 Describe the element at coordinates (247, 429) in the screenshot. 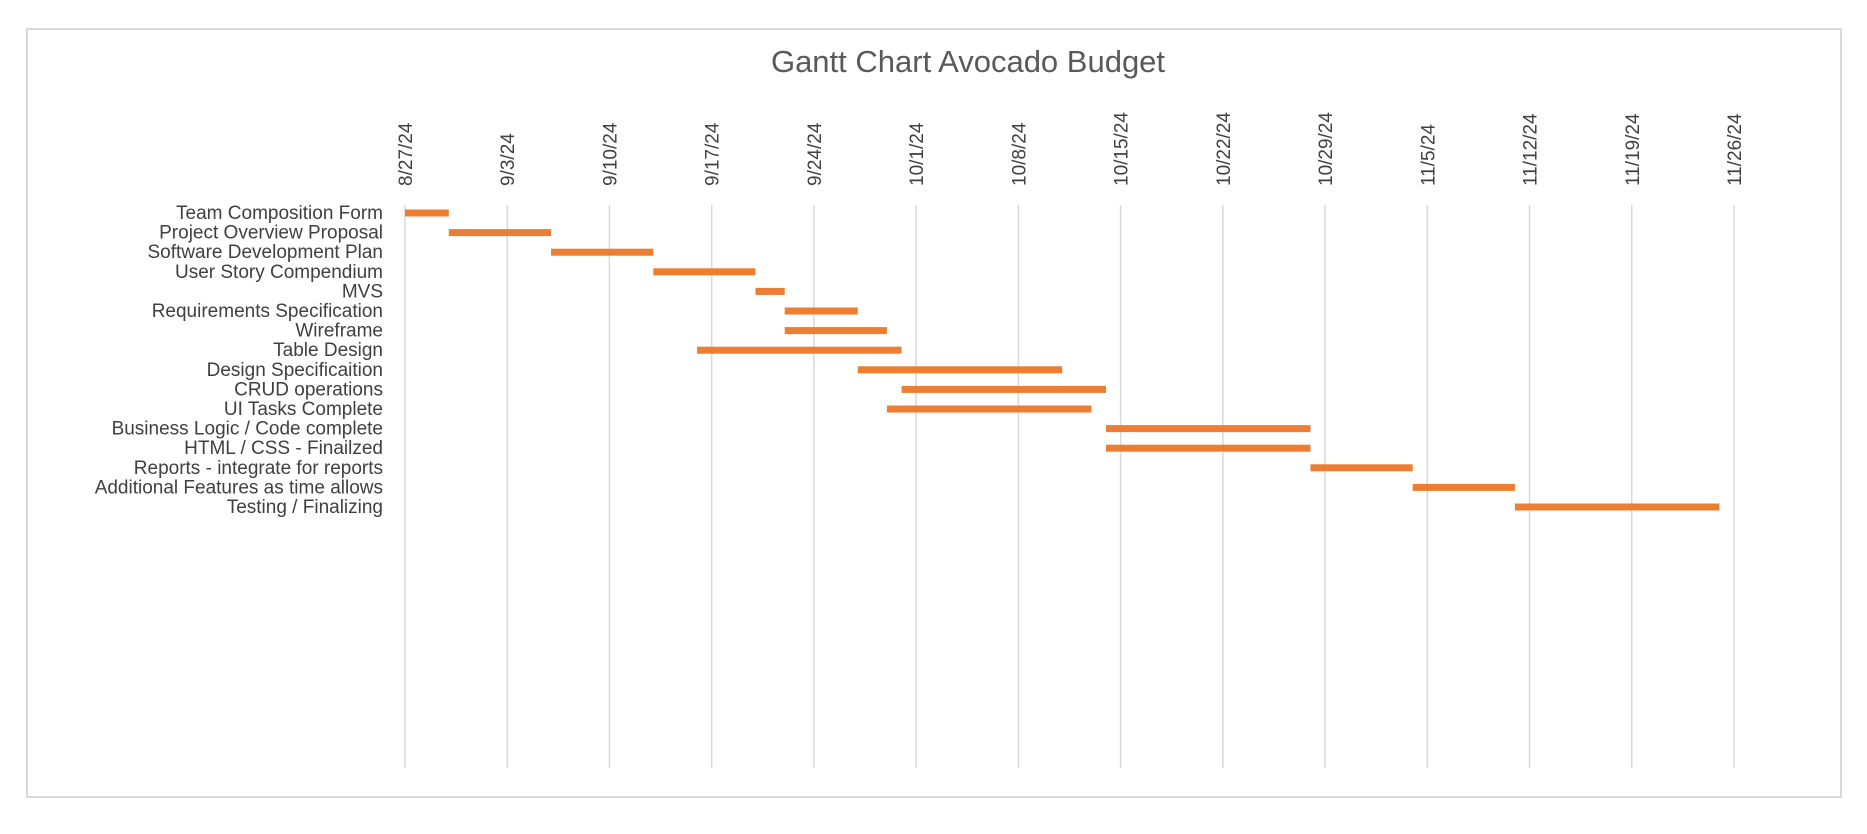

I see `task-label: Business Logic / Code complete` at that location.